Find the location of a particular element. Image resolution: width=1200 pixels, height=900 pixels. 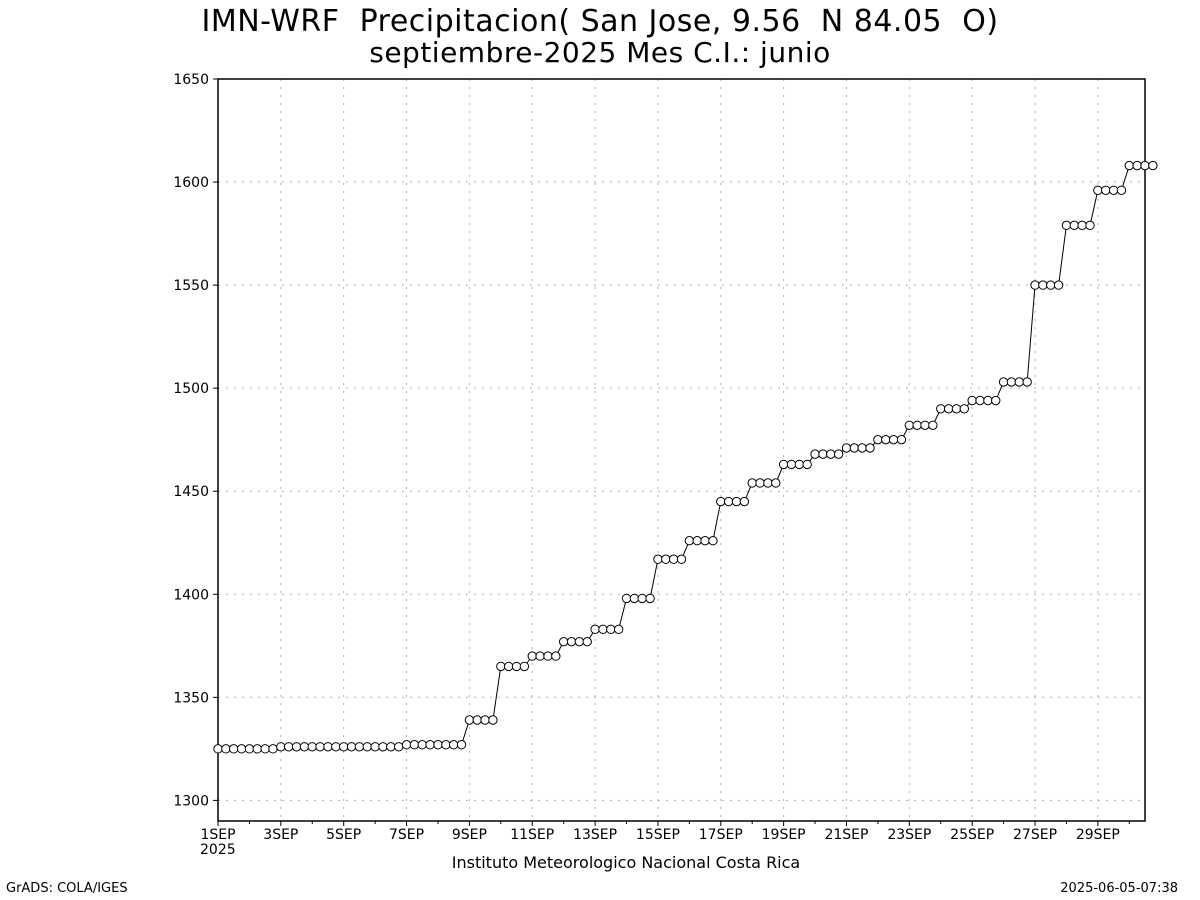

y-tick-label: 1650 is located at coordinates (191, 80).